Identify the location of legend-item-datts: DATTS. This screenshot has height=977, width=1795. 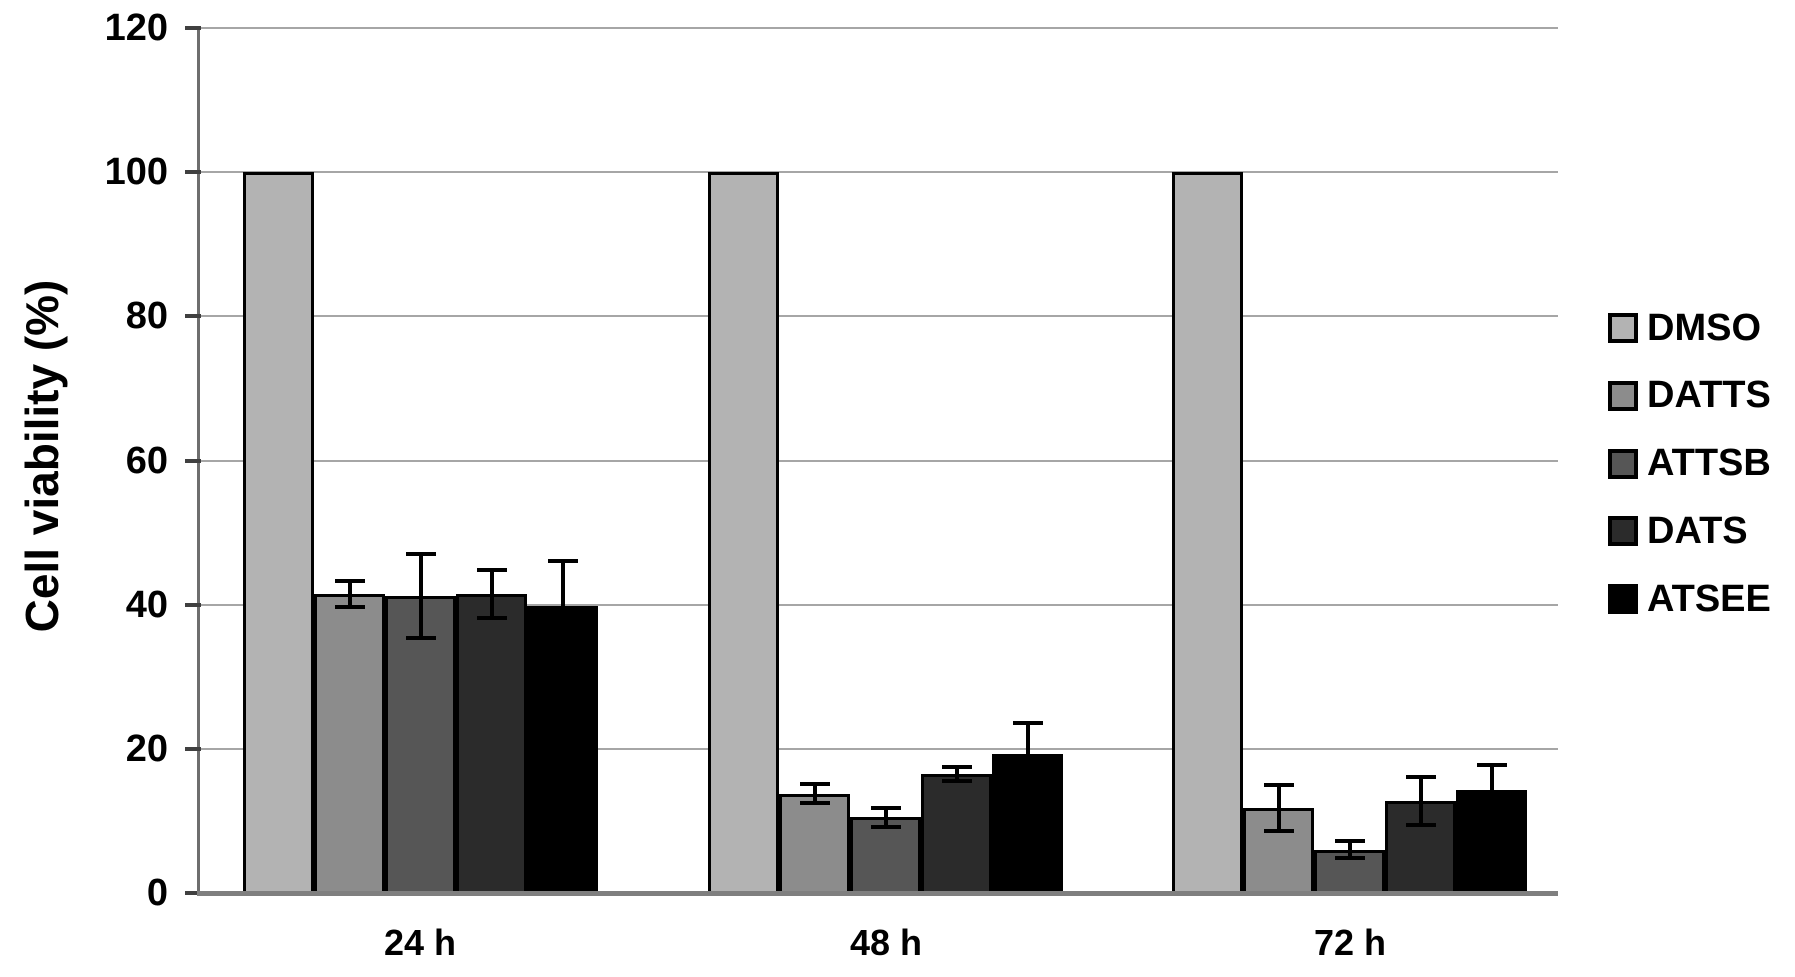
(1689, 396).